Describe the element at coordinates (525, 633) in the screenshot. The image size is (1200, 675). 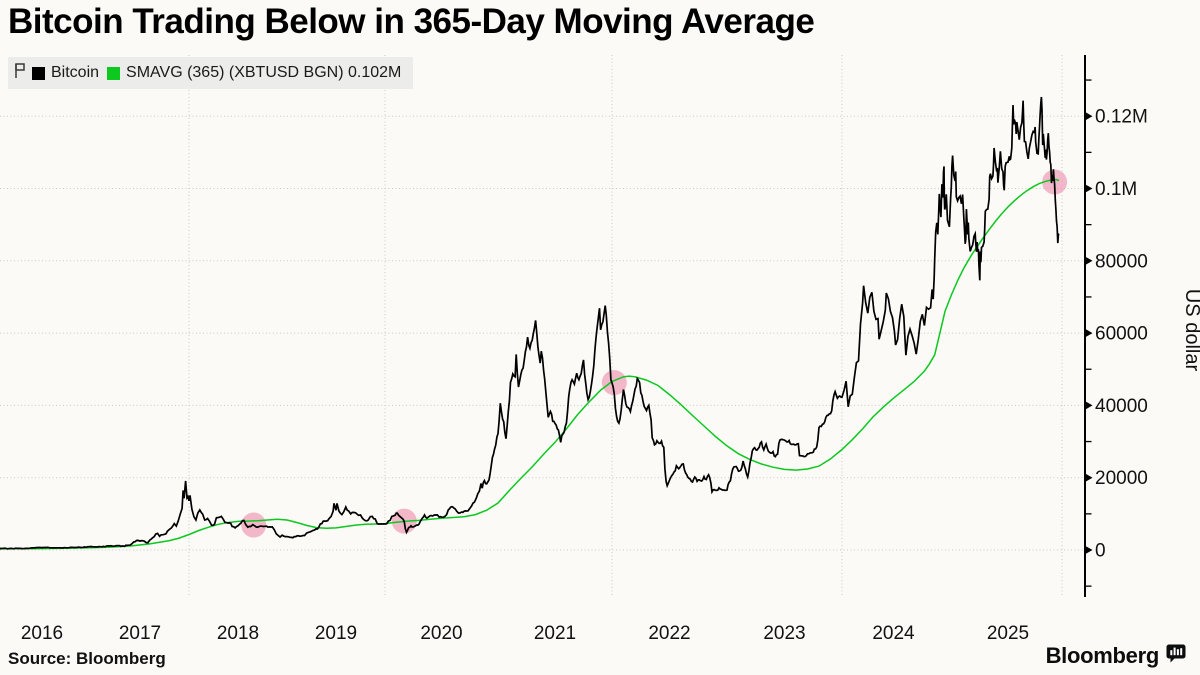
I see `x-axis: 2016 2017 2018 2019 2020 2021 2022 2023 2024 2025` at that location.